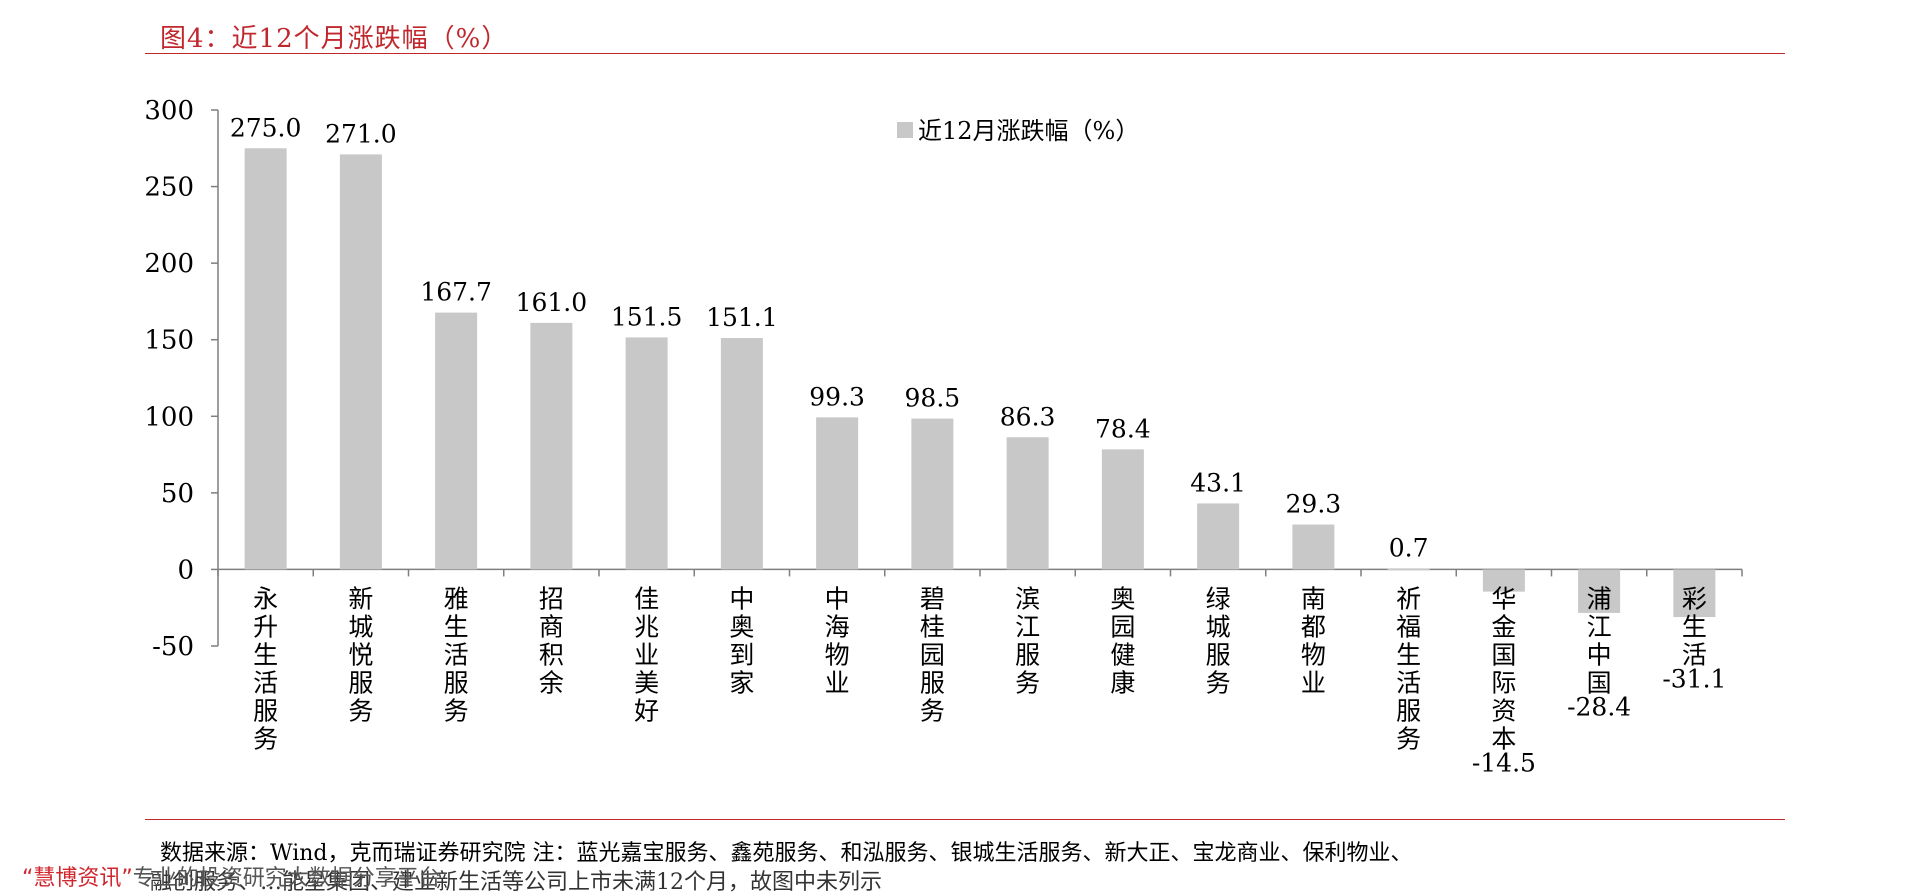  What do you see at coordinates (231, 876) in the screenshot?
I see `watermark: “慧博资讯”专业的投资研究大数据分享平台` at bounding box center [231, 876].